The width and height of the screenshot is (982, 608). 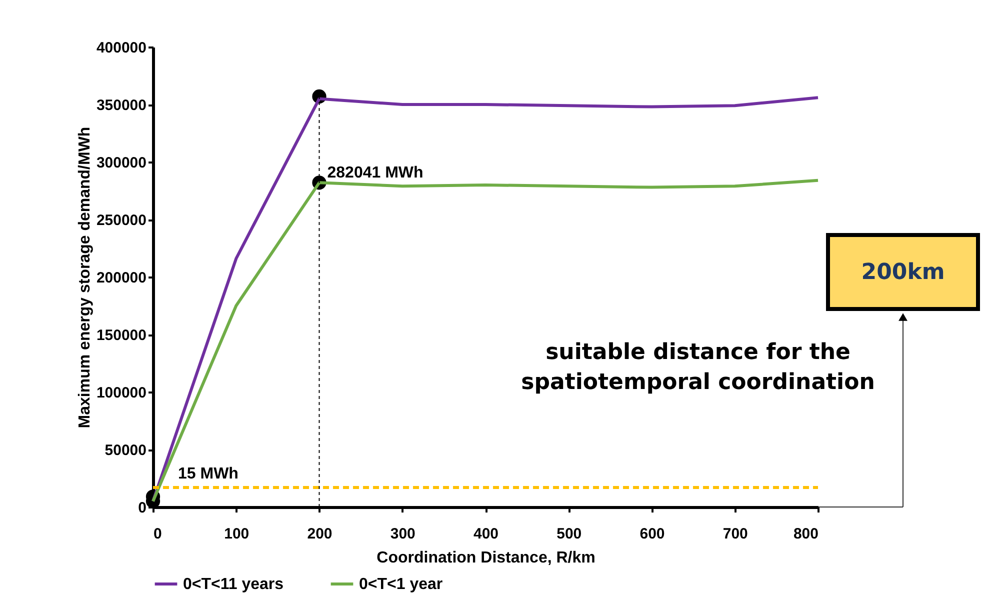 I want to click on y-tick-label: 200000, so click(x=121, y=278).